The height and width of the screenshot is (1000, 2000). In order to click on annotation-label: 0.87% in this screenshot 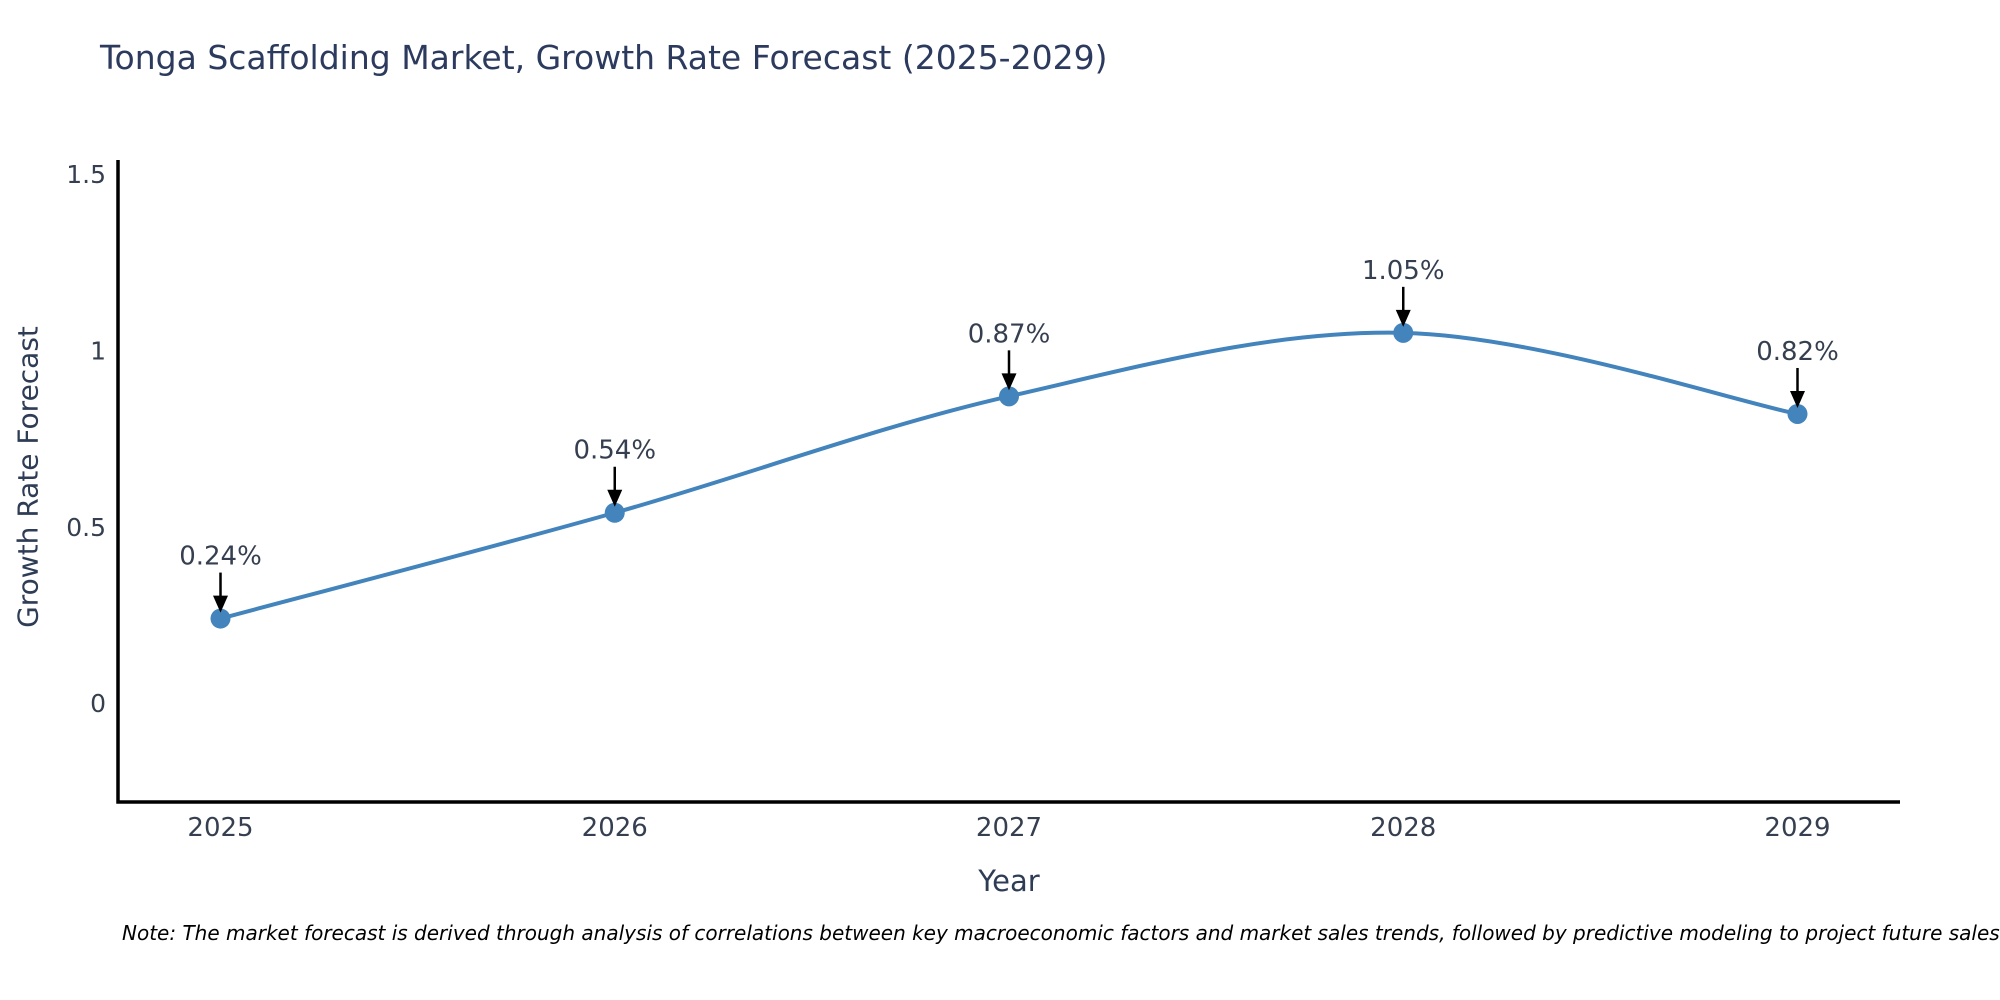, I will do `click(1009, 334)`.